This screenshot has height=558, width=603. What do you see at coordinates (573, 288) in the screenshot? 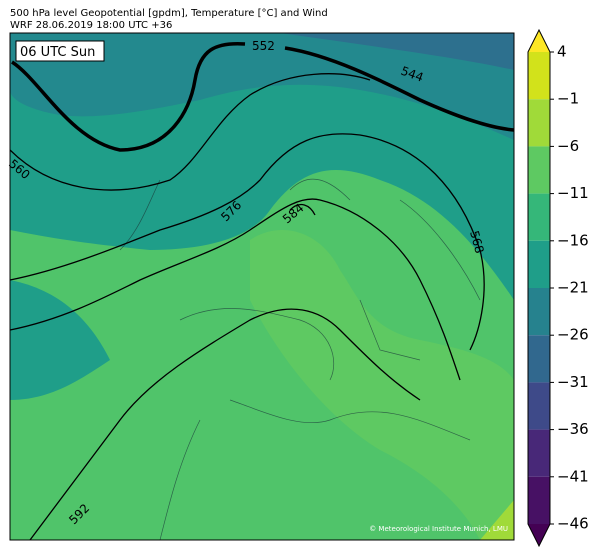
I see `colorbar-tick-label: −21` at bounding box center [573, 288].